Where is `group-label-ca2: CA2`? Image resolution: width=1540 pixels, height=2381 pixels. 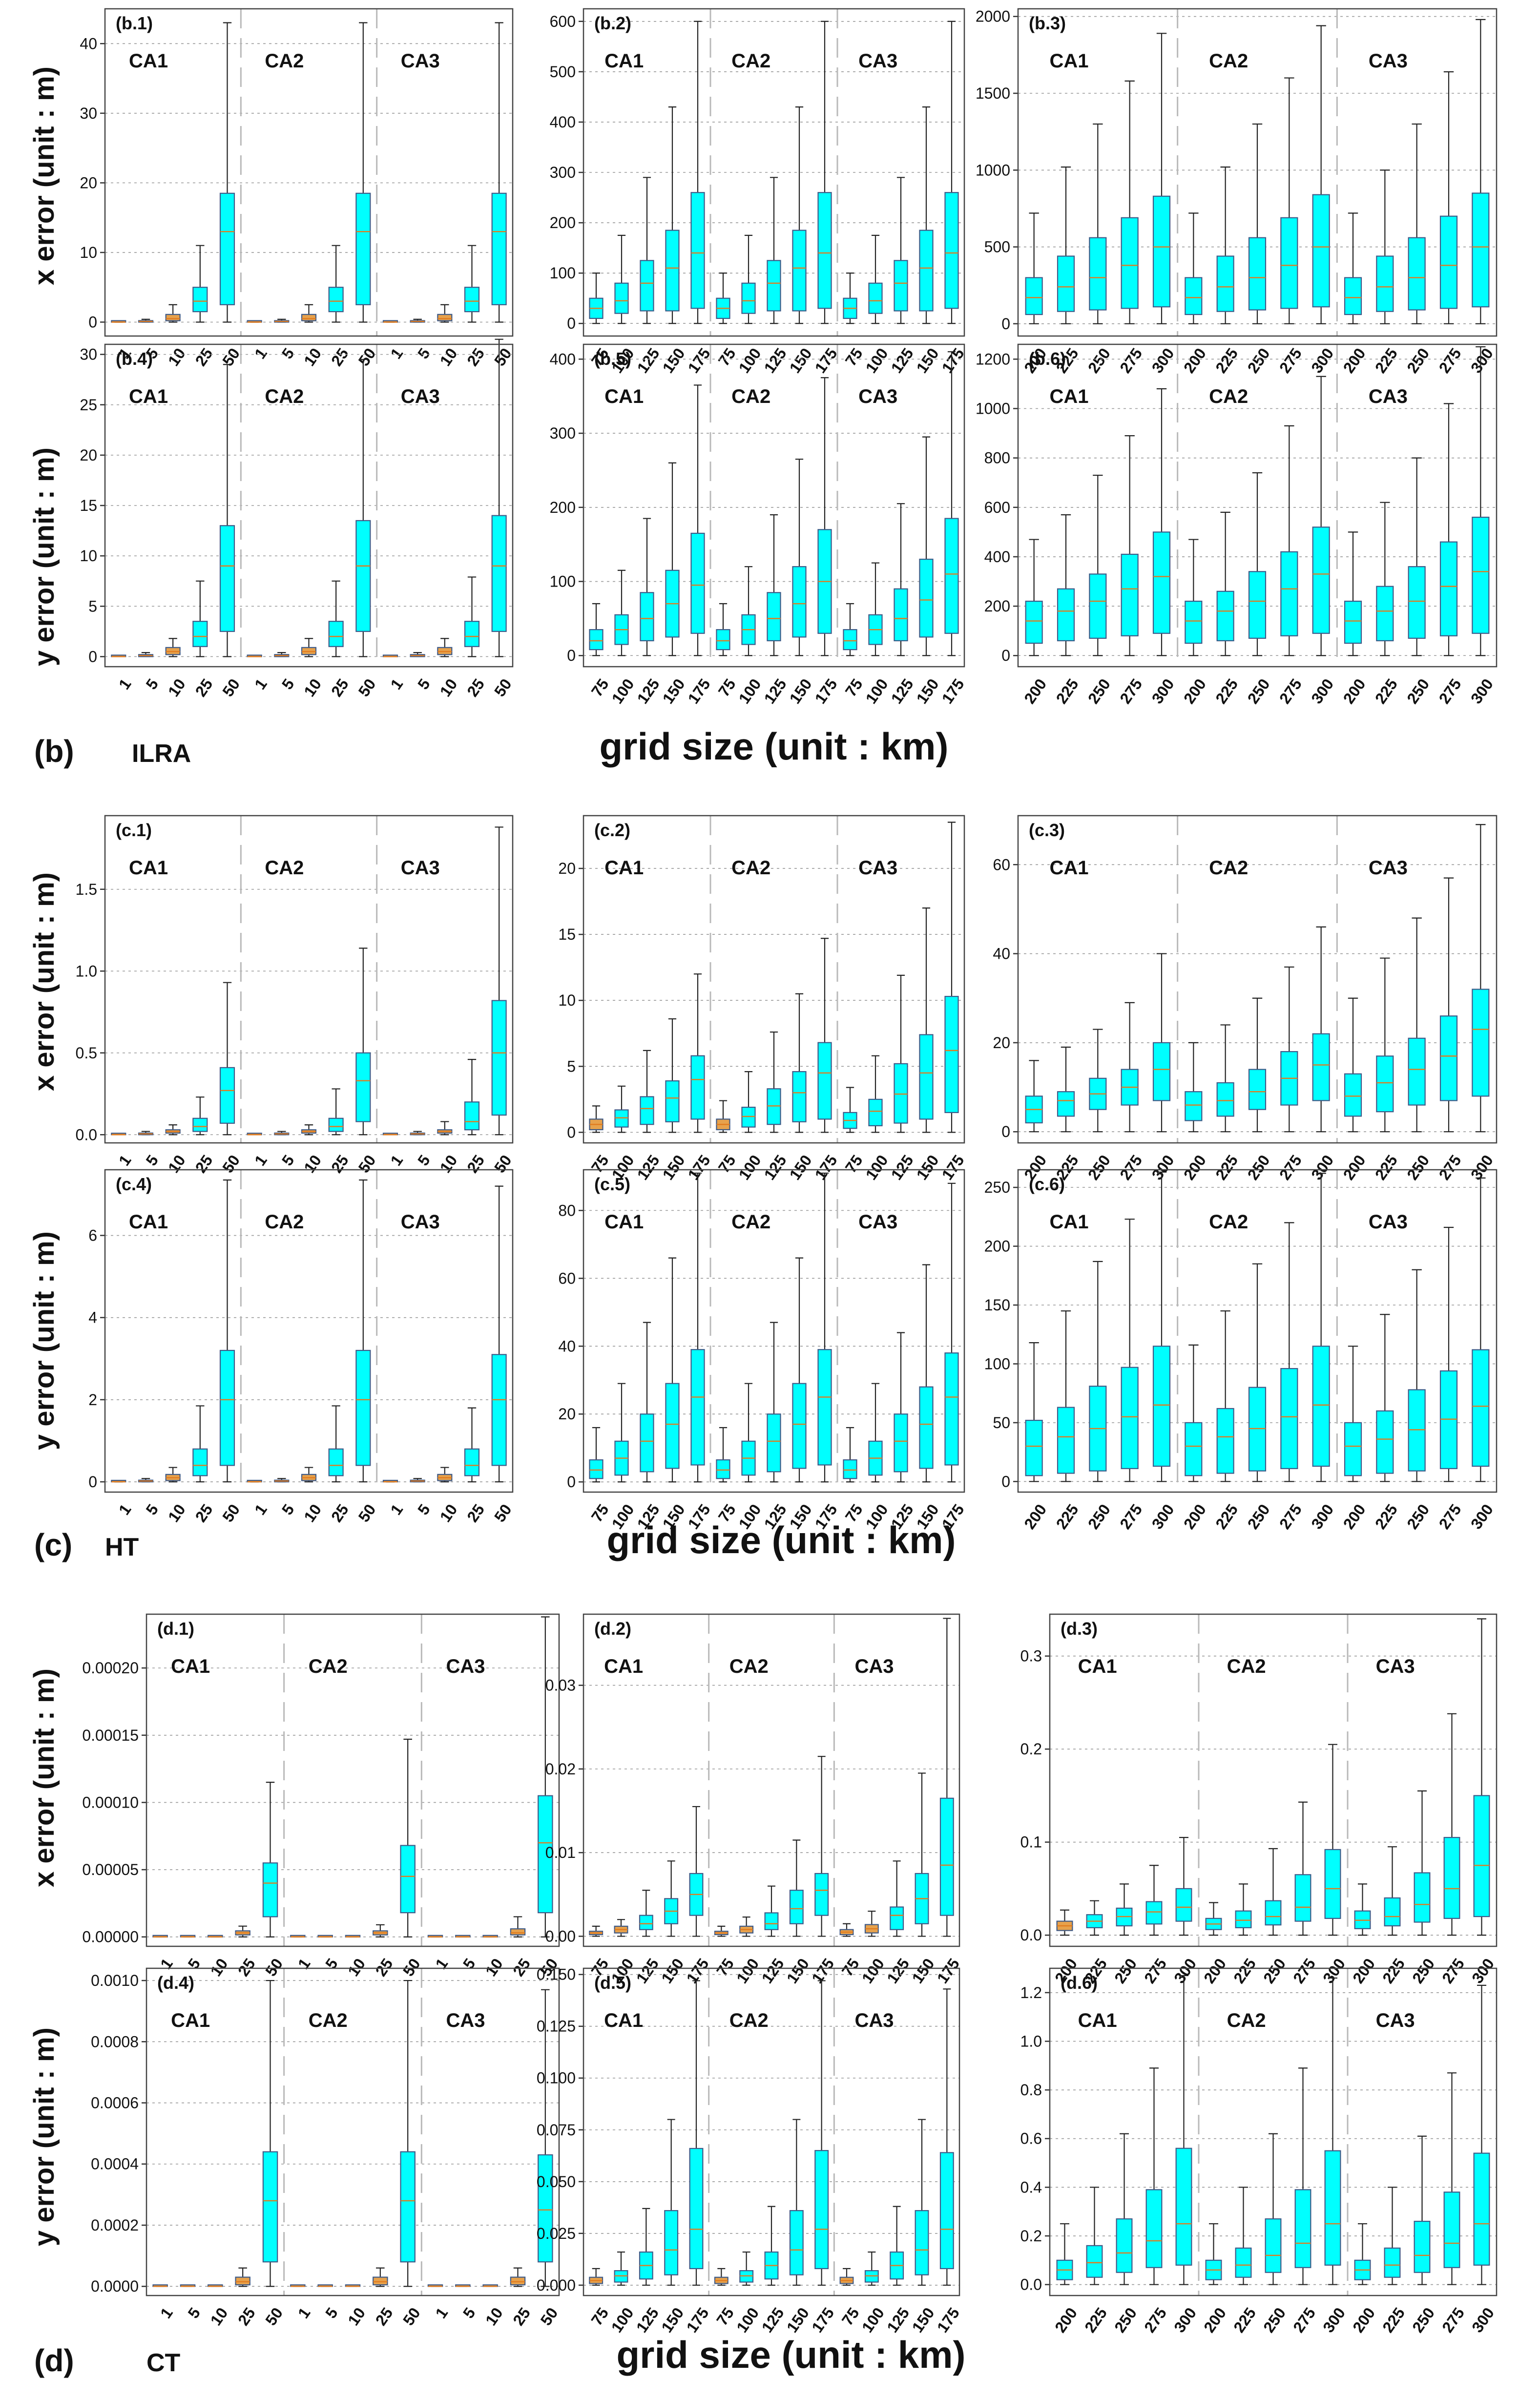
group-label-ca2: CA2 is located at coordinates (1246, 1667).